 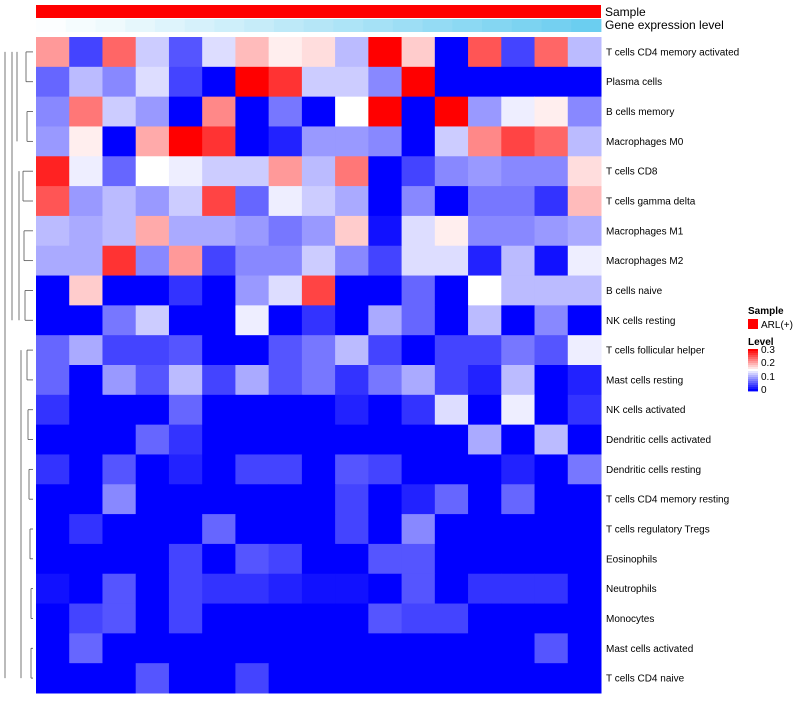 I want to click on annotation-sample-bar, so click(x=318, y=11).